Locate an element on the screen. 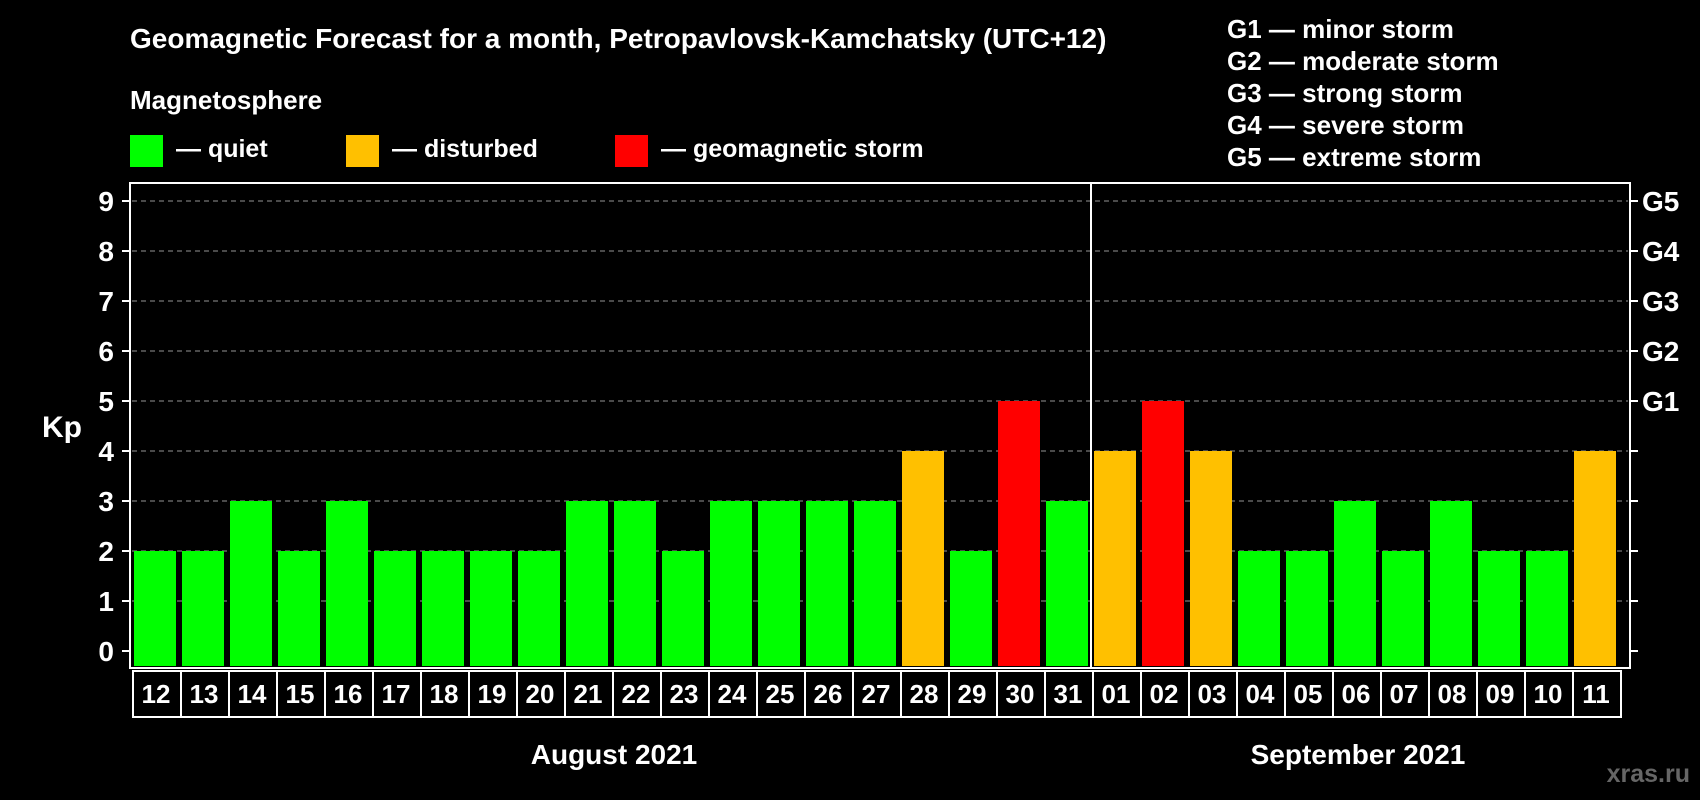 This screenshot has height=800, width=1700. x-tick-label: 08 is located at coordinates (1452, 694).